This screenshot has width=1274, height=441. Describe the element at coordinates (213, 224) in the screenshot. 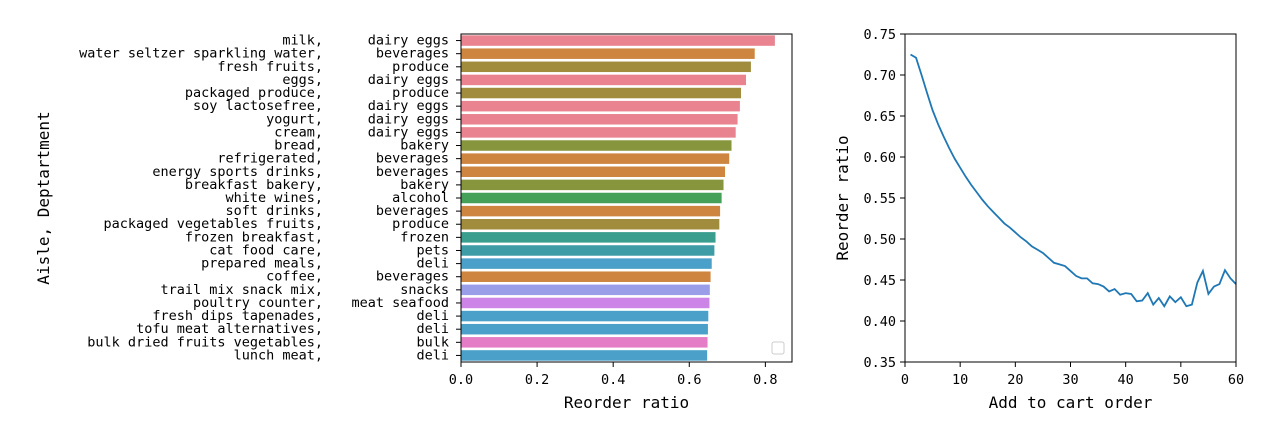

I see `aisle-label: packaged vegetables fruits,` at that location.